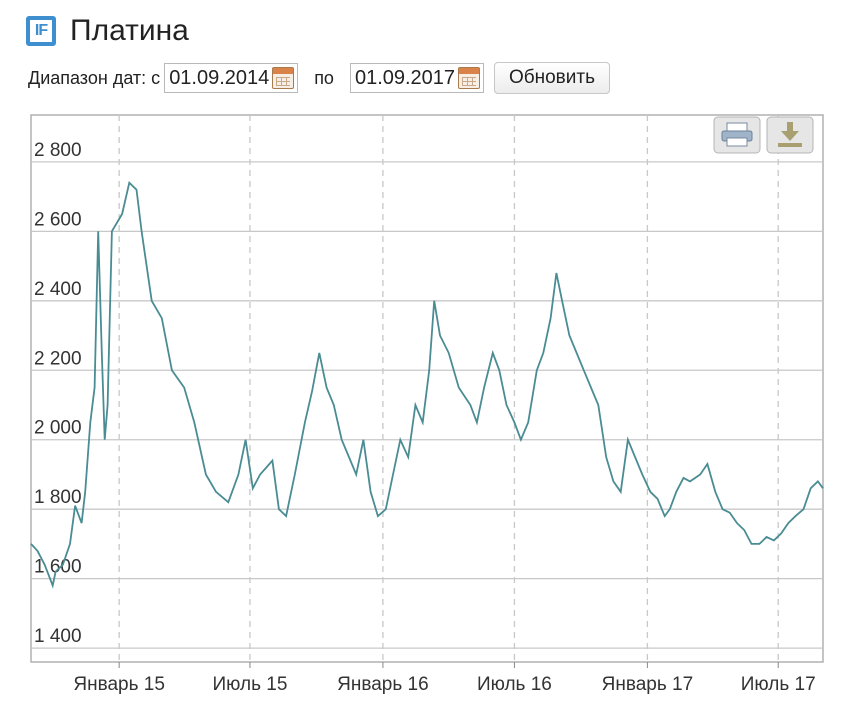 Image resolution: width=852 pixels, height=716 pixels. Describe the element at coordinates (58, 219) in the screenshot. I see `y-tick-label: 2 600` at that location.